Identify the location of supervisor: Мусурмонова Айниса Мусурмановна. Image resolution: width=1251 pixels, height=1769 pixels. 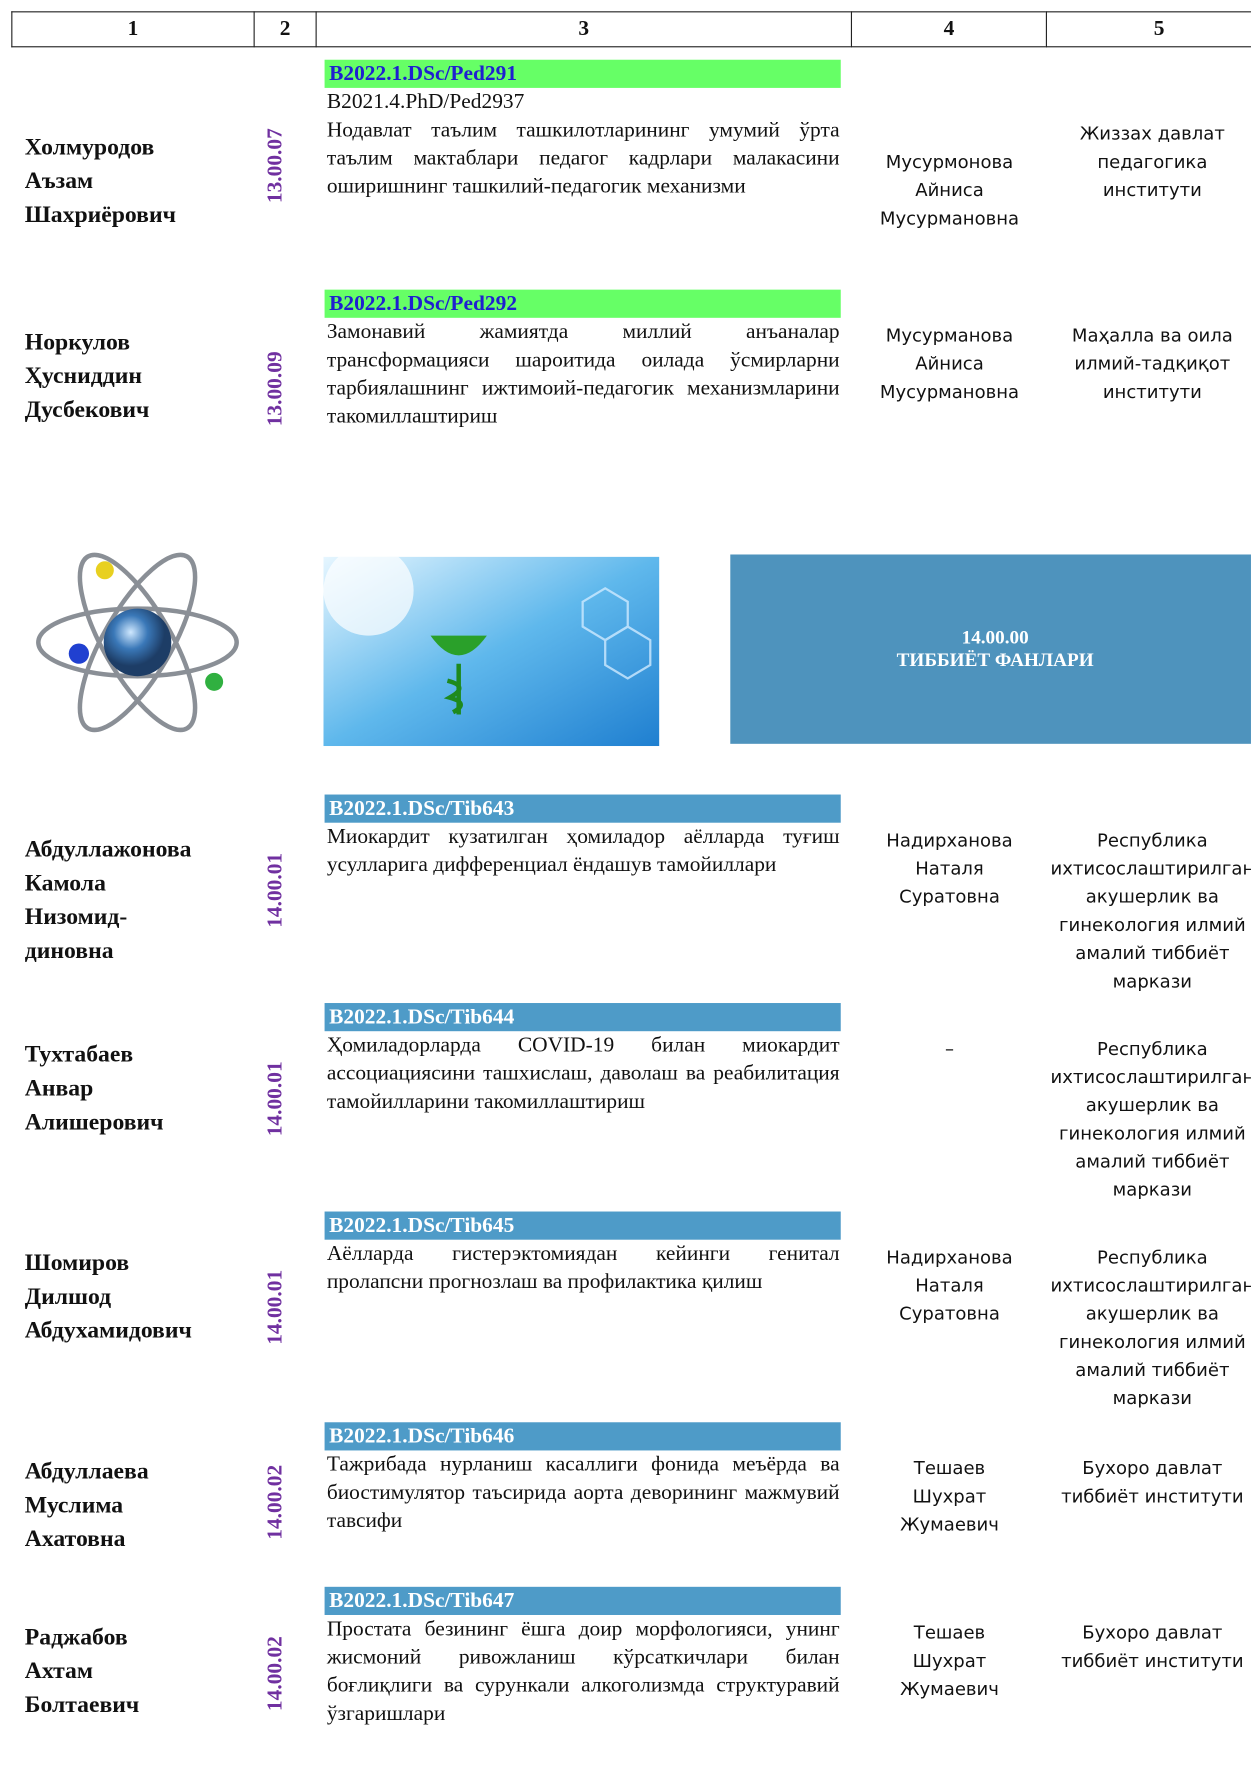
(950, 190).